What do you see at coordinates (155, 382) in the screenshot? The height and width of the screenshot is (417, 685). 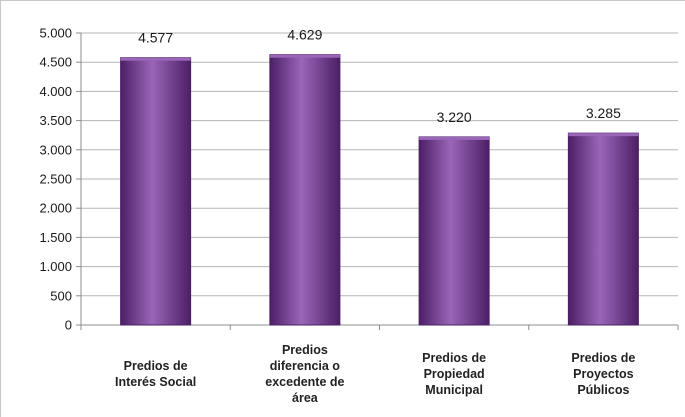 I see `x-category-label-line: Interés Social` at bounding box center [155, 382].